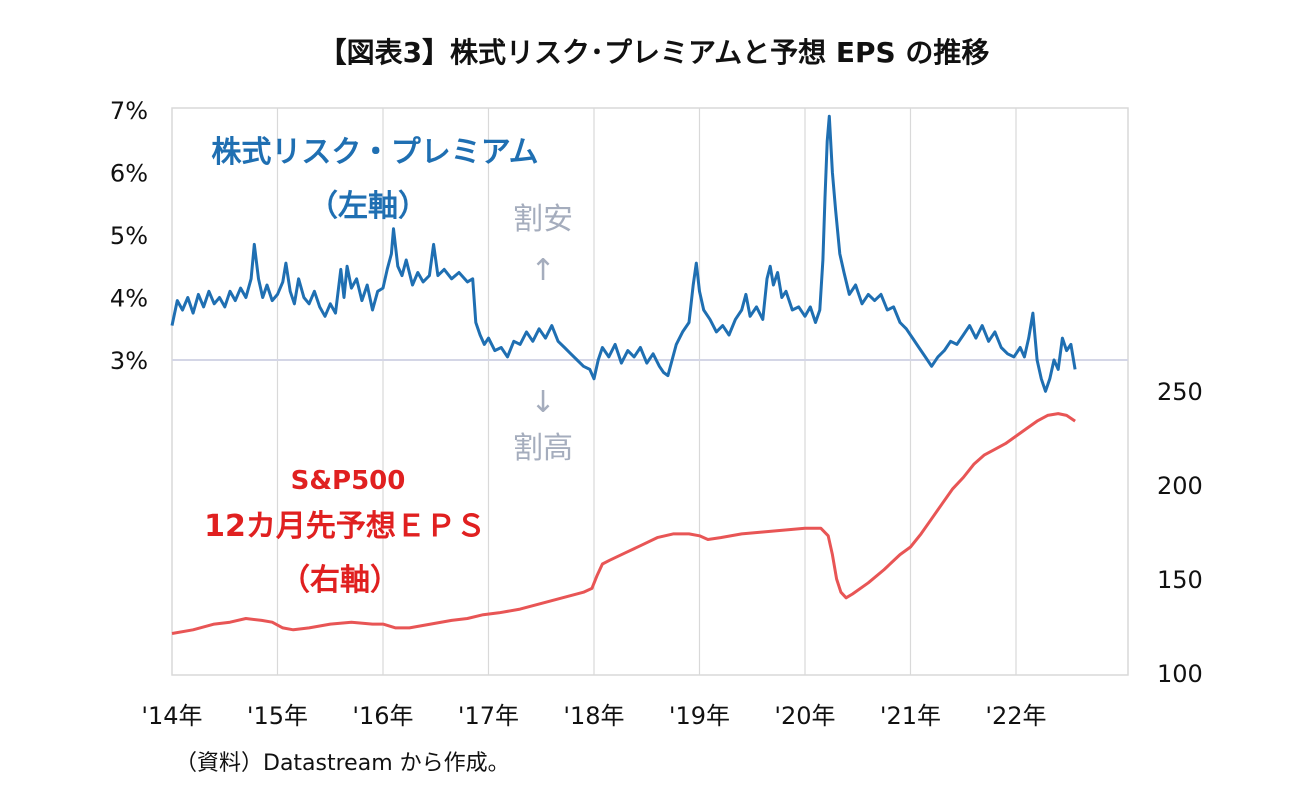 This screenshot has width=1308, height=807. What do you see at coordinates (340, 580) in the screenshot?
I see `annotation-right-axis: （右軸）` at bounding box center [340, 580].